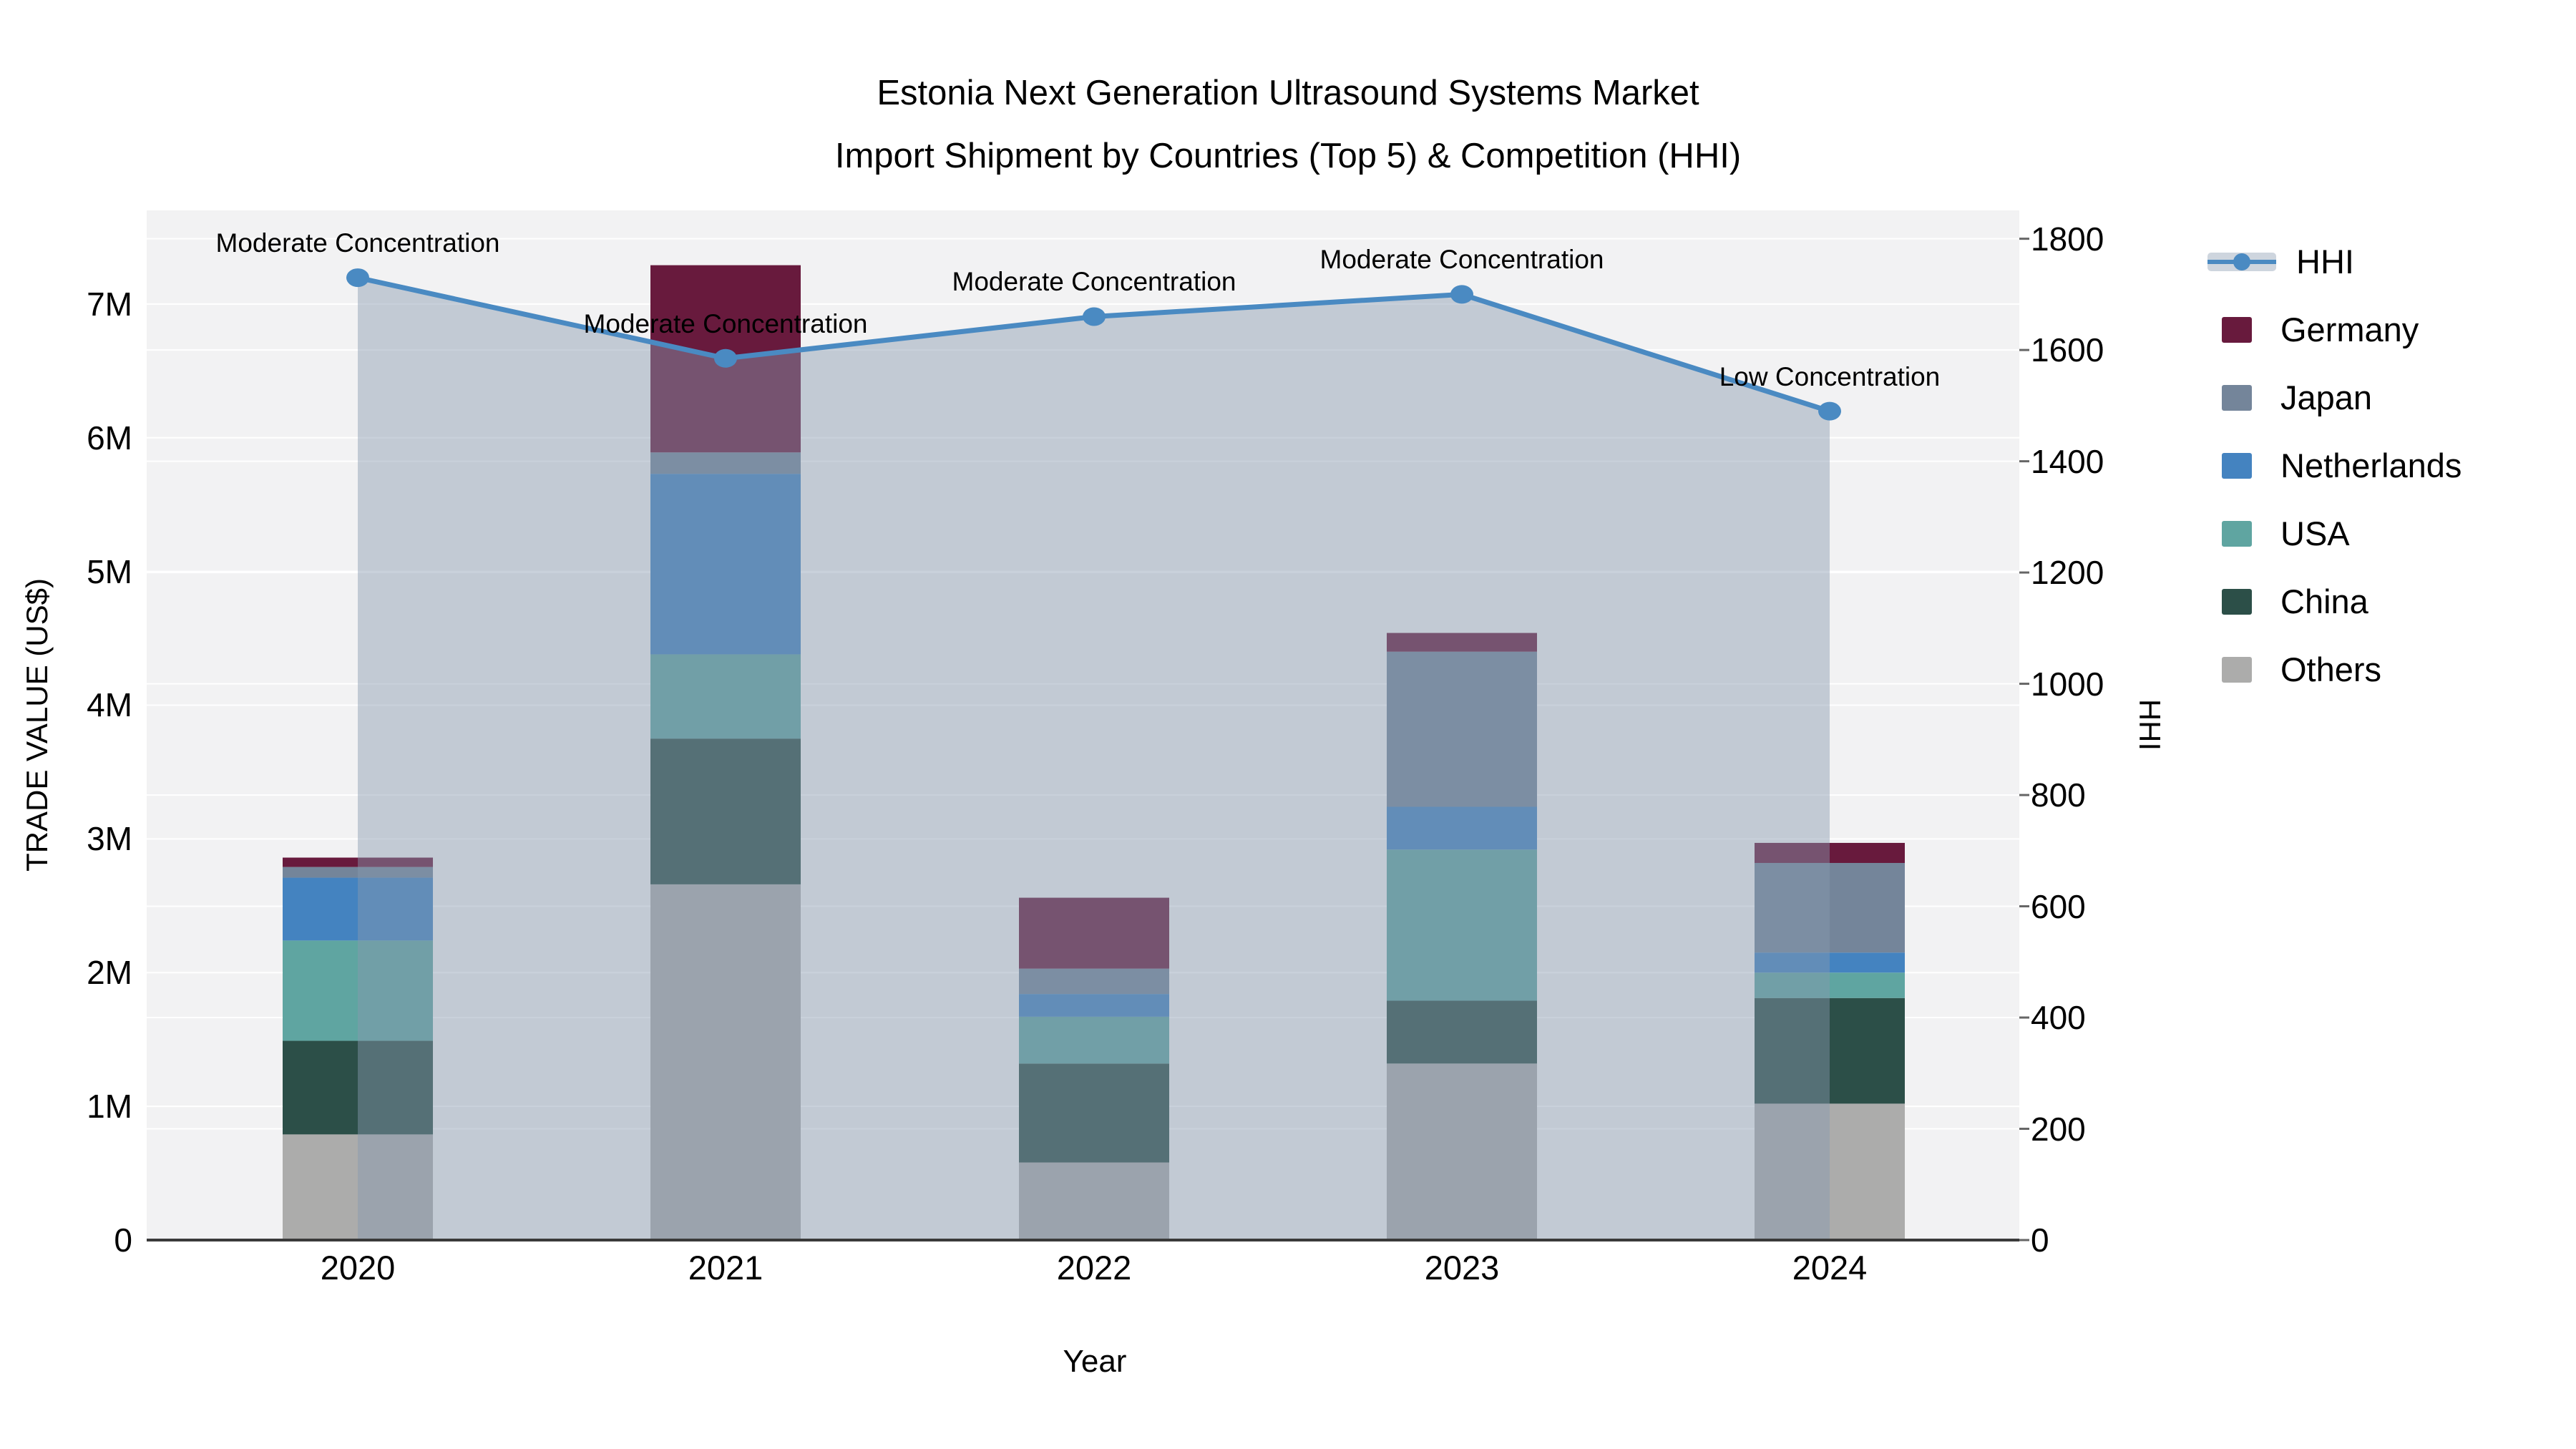 The image size is (2576, 1449). Describe the element at coordinates (2058, 1018) in the screenshot. I see `right-axis-tick-400: 400` at that location.